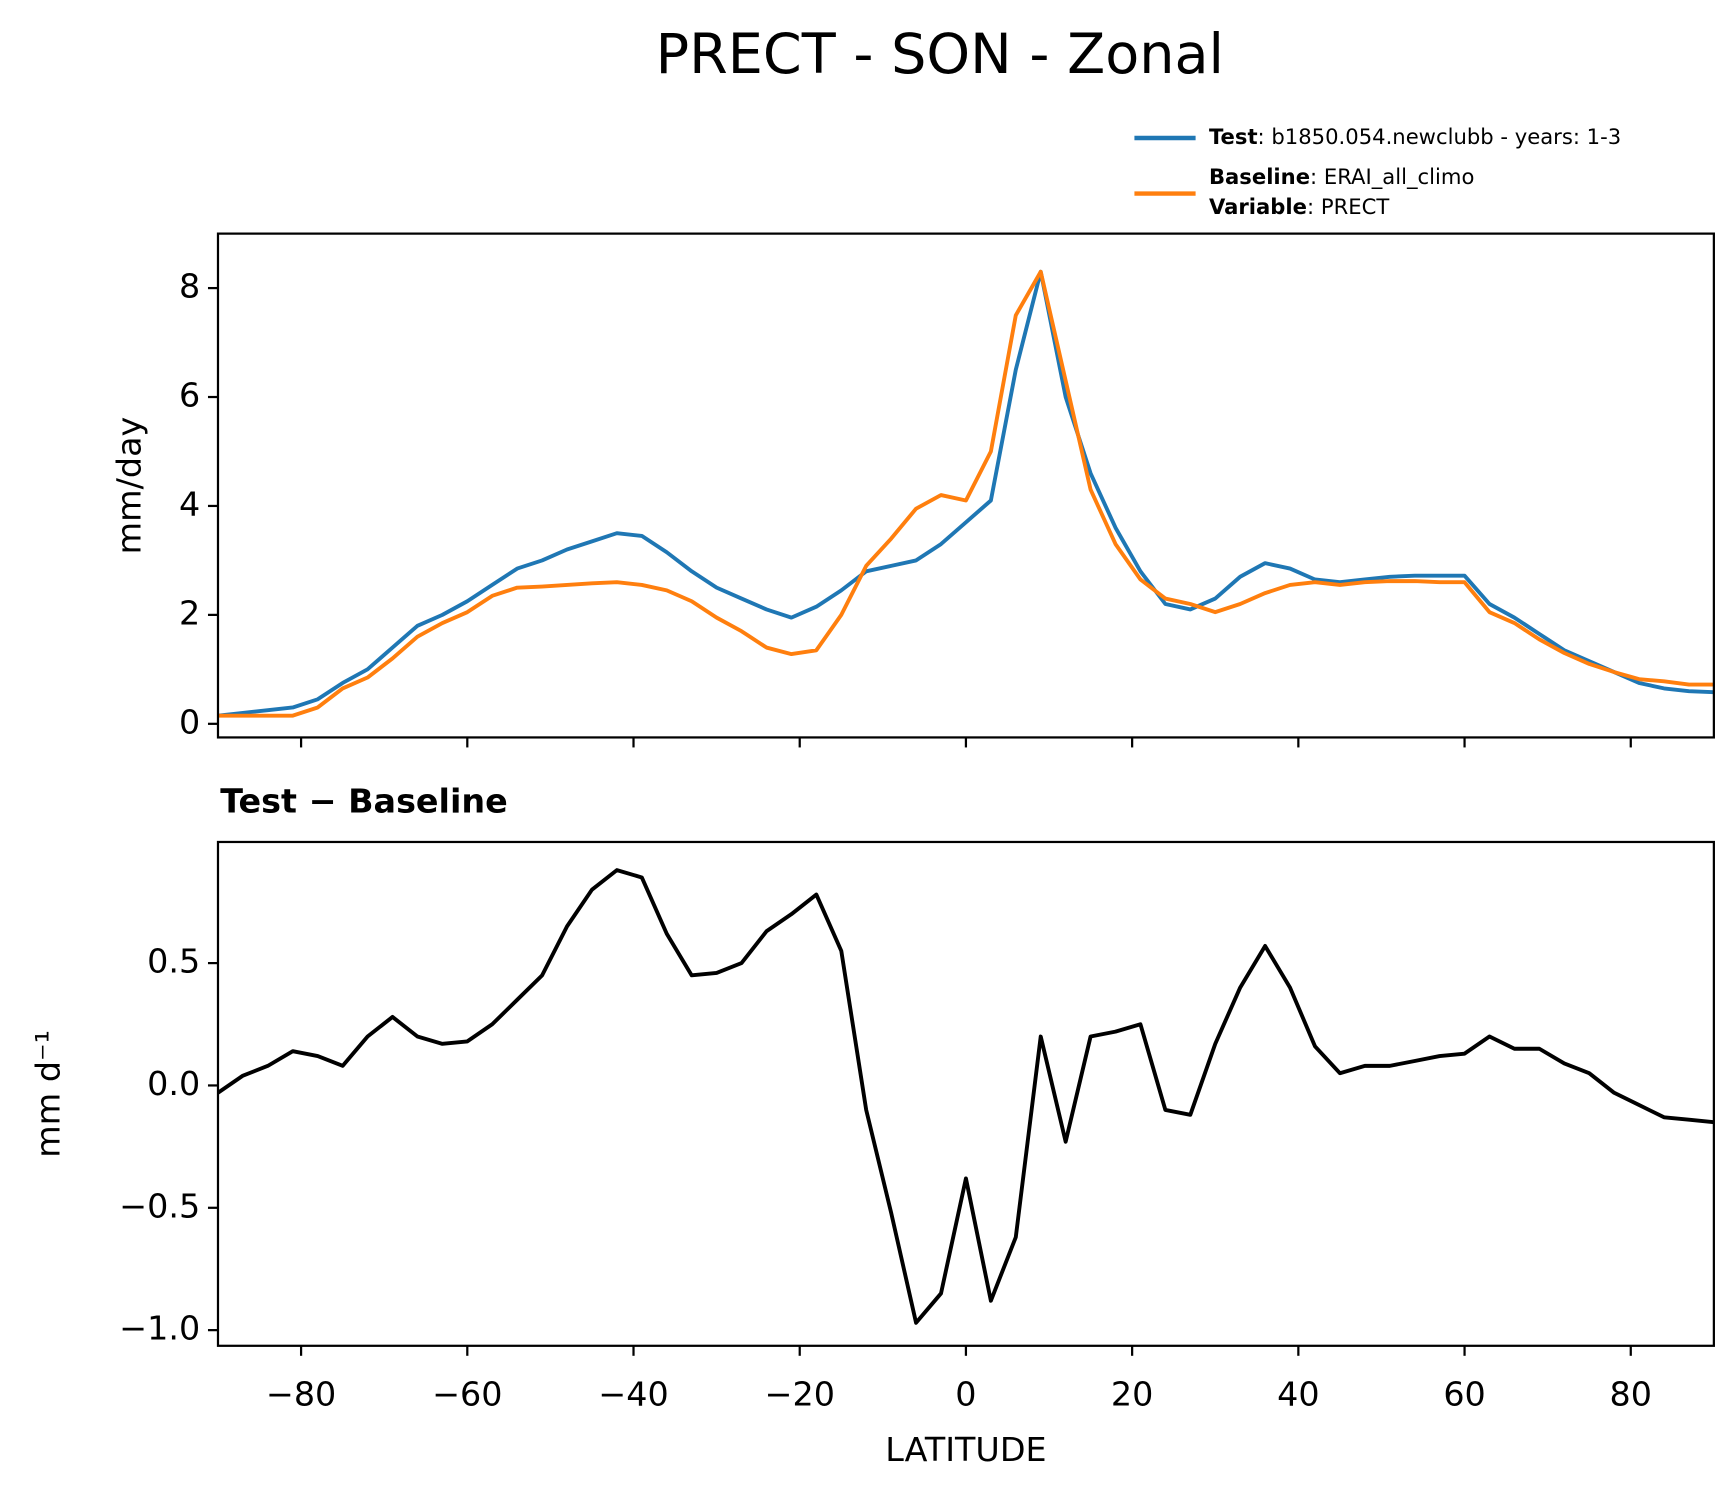 The image size is (1735, 1496). What do you see at coordinates (189, 721) in the screenshot?
I see `y-tick-label: 0` at bounding box center [189, 721].